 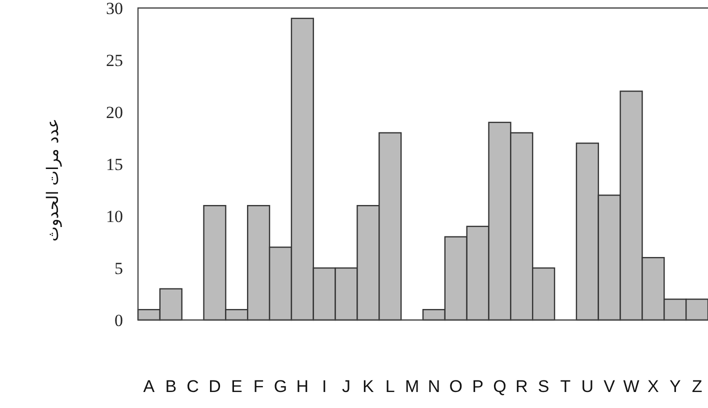 What do you see at coordinates (324, 386) in the screenshot?
I see `x-tick-label: I` at bounding box center [324, 386].